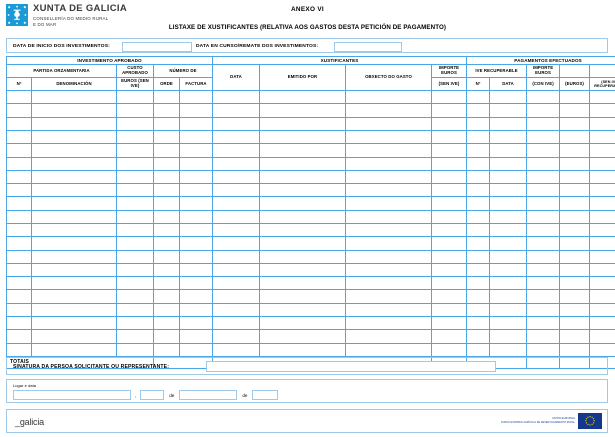 Image resolution: width=615 pixels, height=437 pixels. What do you see at coordinates (72, 395) in the screenshot?
I see `place-input` at bounding box center [72, 395].